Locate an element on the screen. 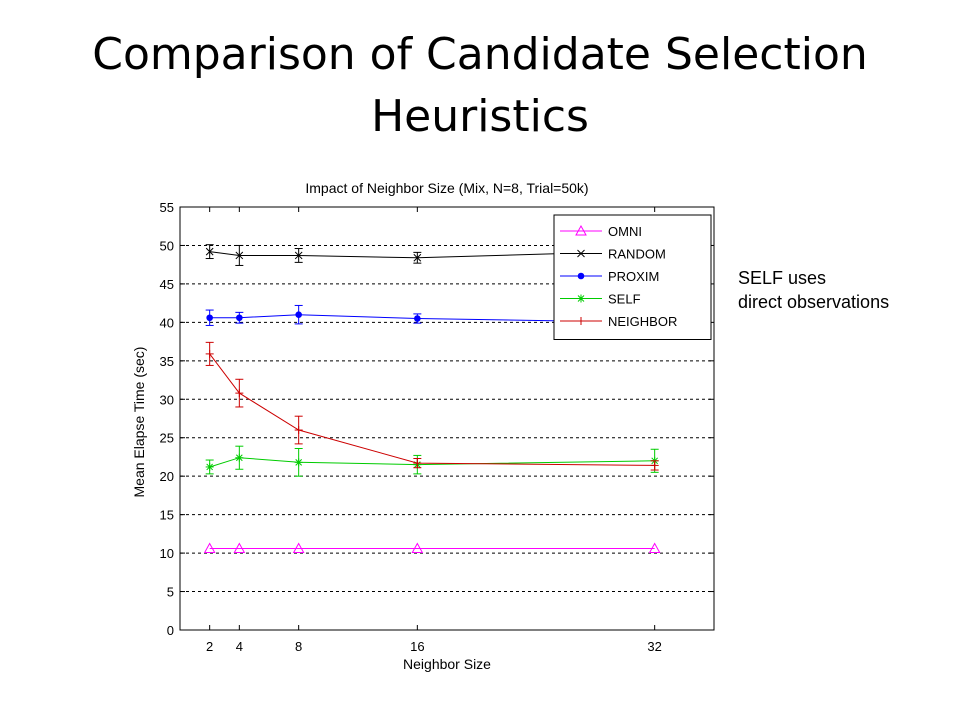 The image size is (960, 720). x-tick-label: 4 is located at coordinates (239, 646).